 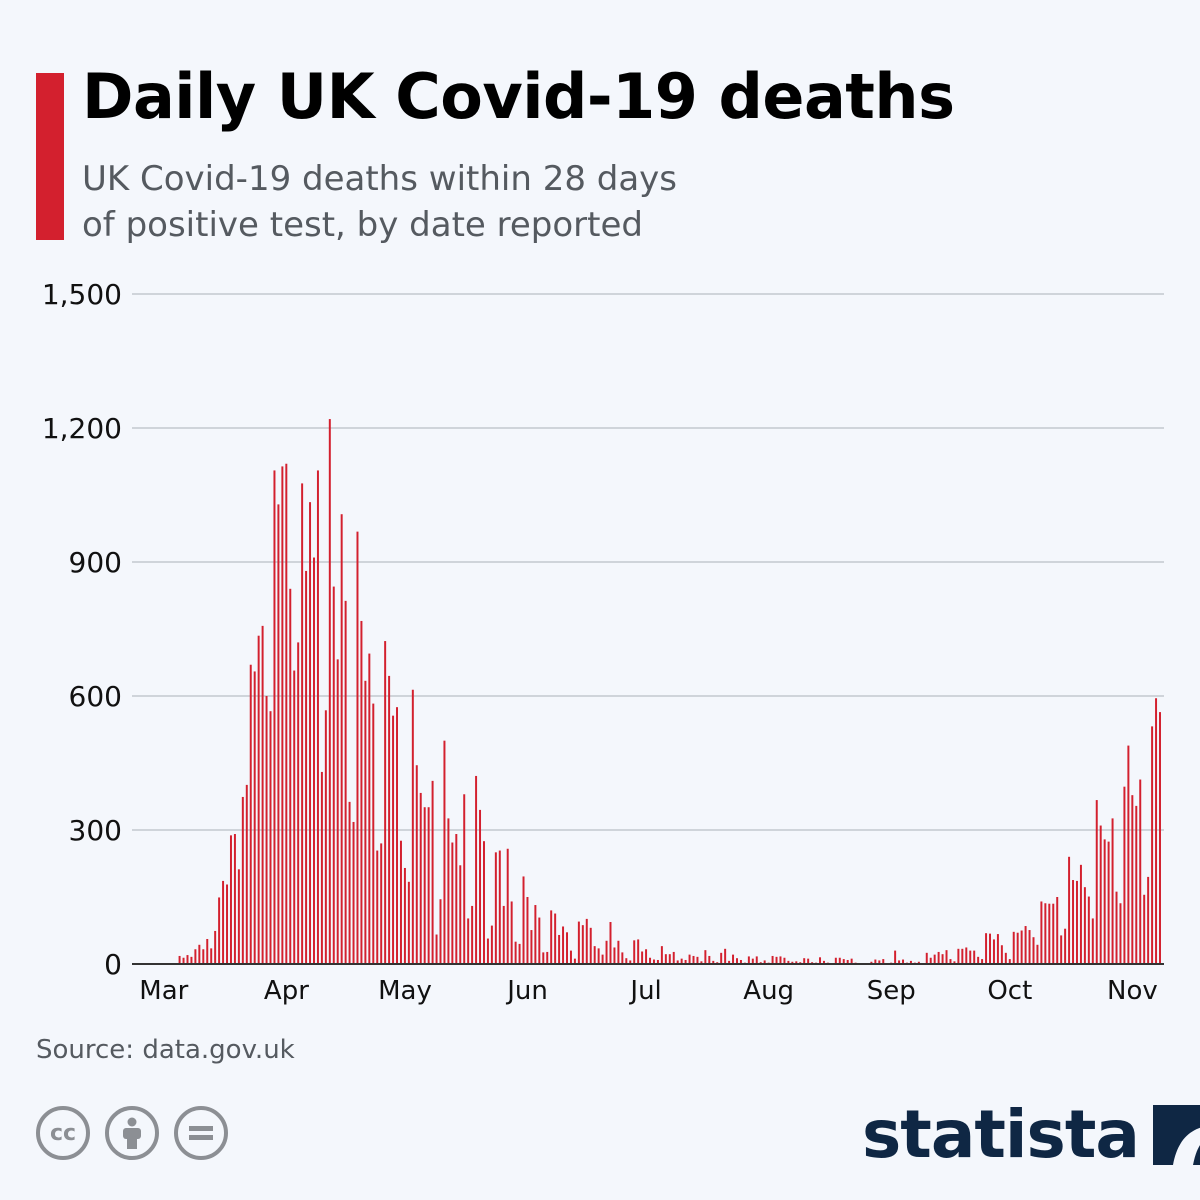 I want to click on cc-icon: cc, so click(x=63, y=1133).